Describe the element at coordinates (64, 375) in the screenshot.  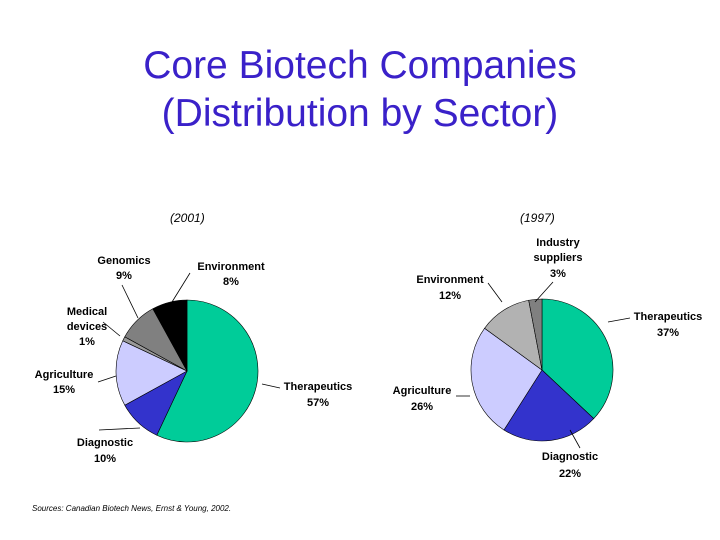
I see `label-agriculture-2001: Agriculture` at that location.